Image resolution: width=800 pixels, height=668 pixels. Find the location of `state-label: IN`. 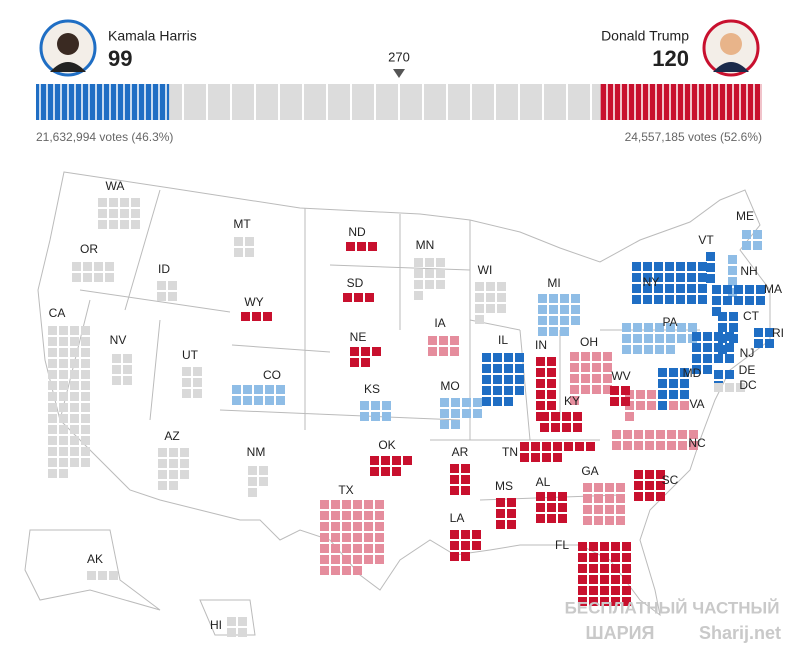

state-label: IN is located at coordinates (541, 345).